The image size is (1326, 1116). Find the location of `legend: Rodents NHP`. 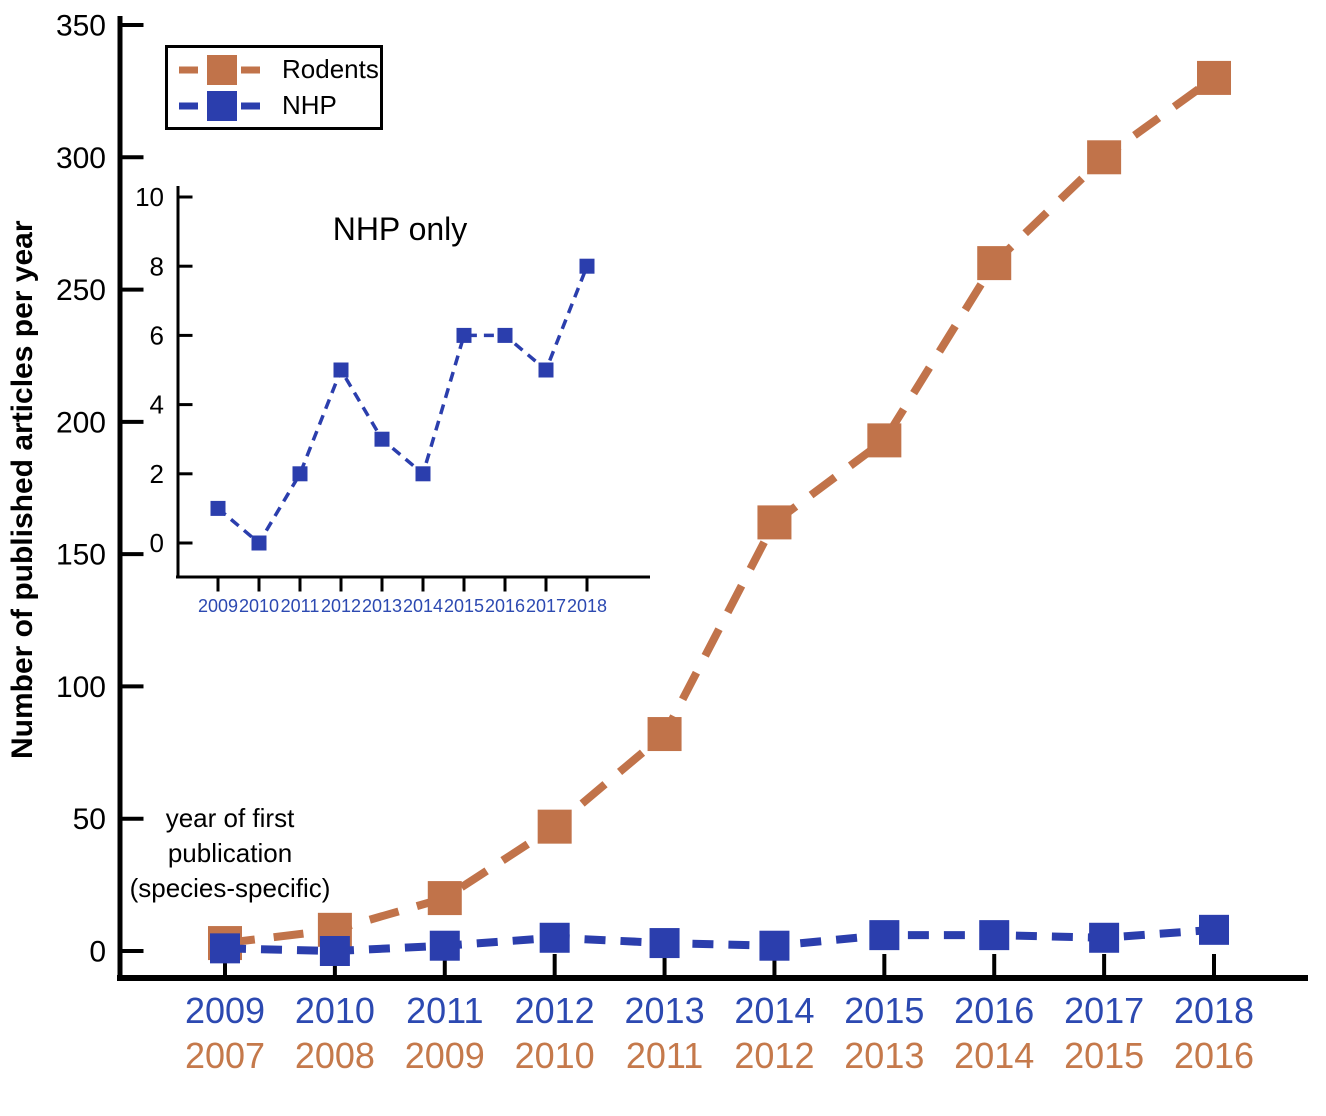

legend: Rodents NHP is located at coordinates (274, 87).